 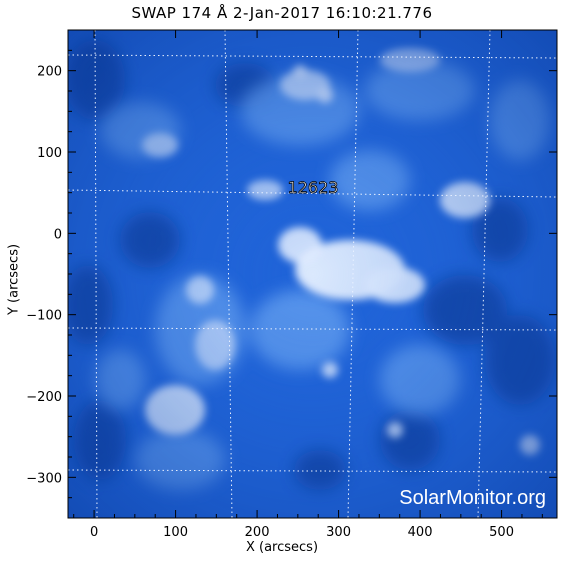 I want to click on x-tick-label: 100, so click(x=175, y=532).